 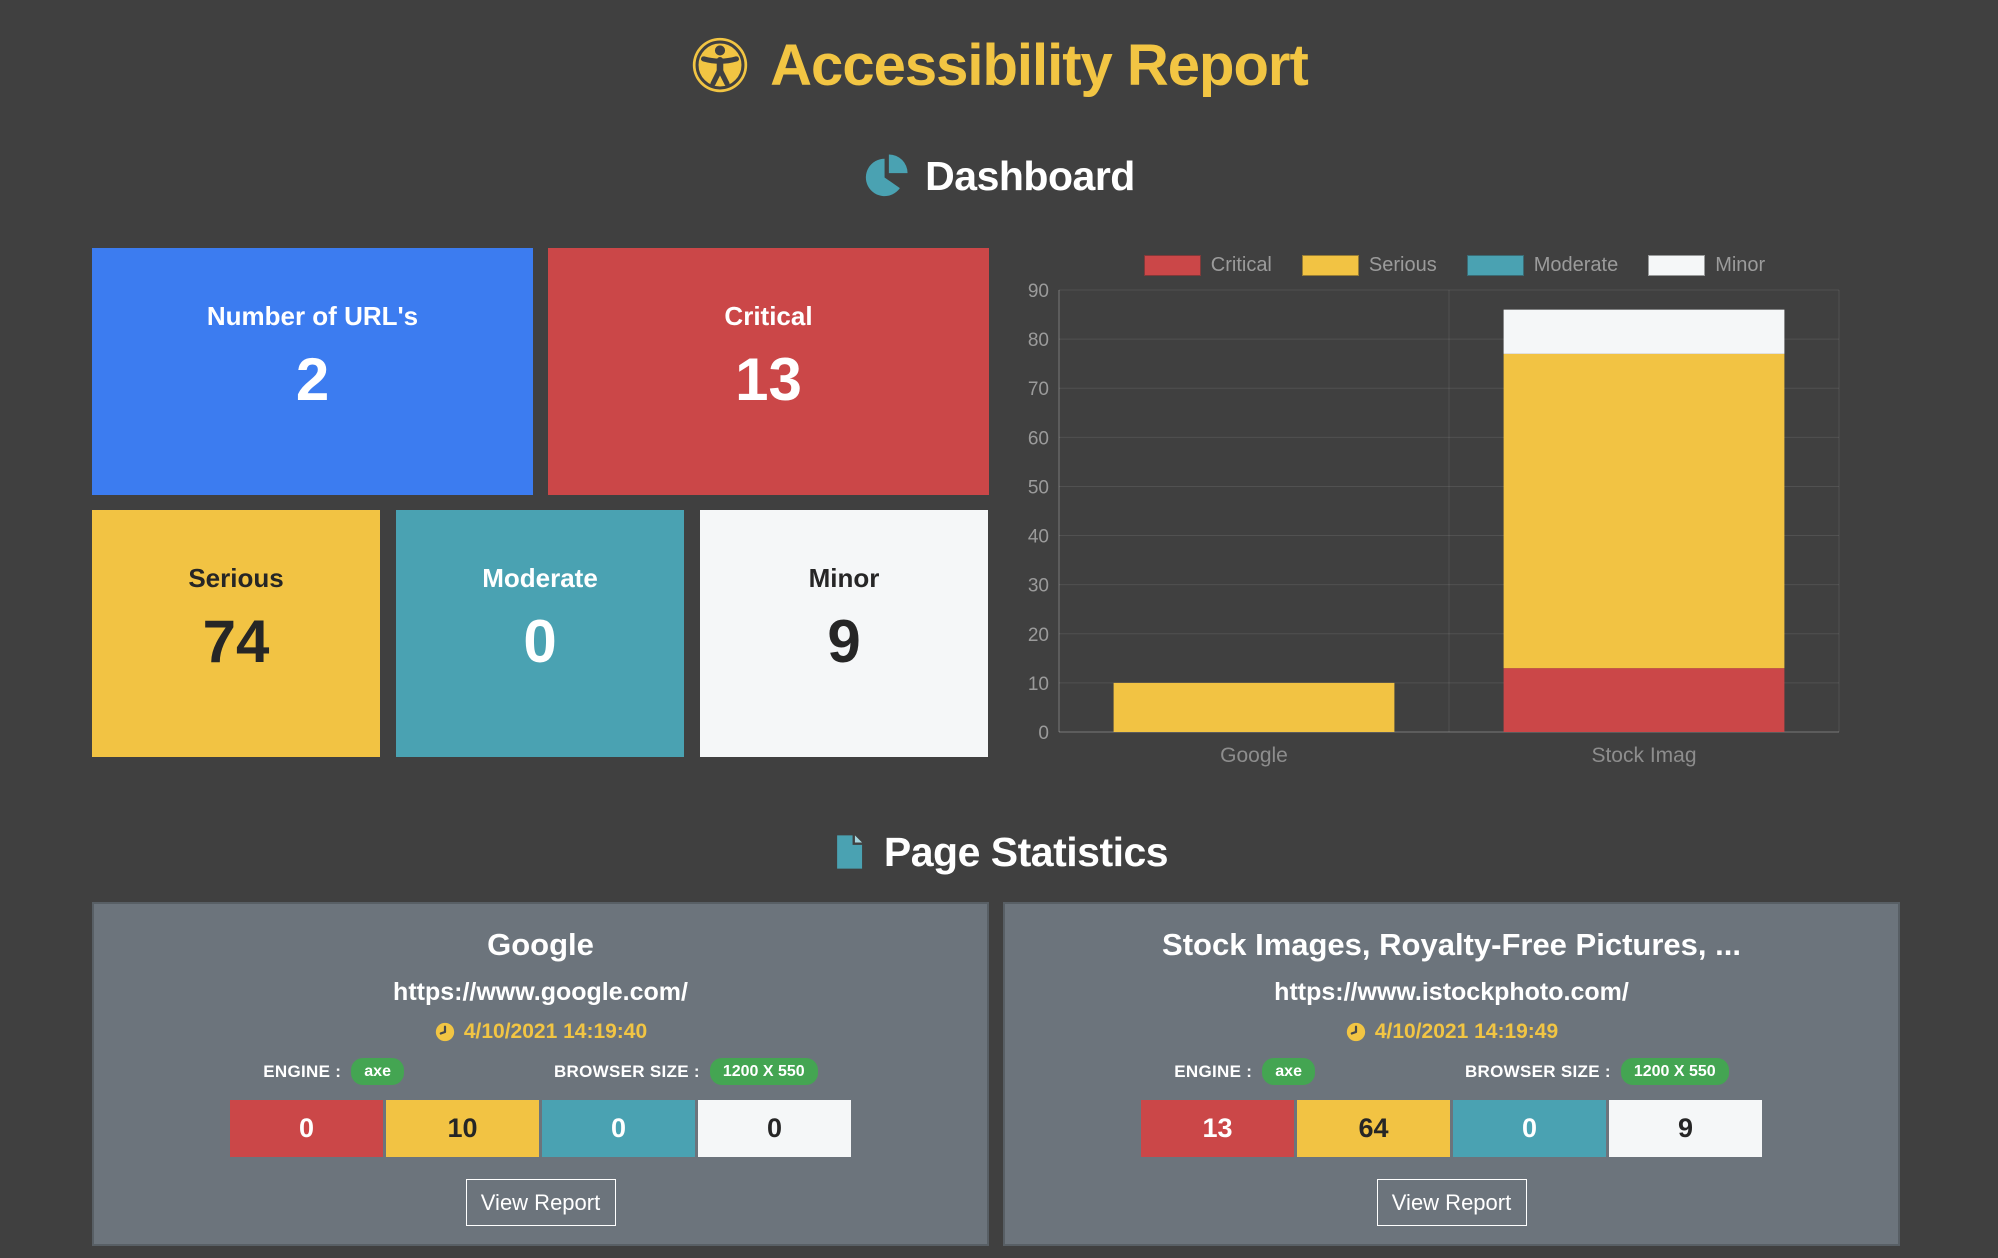 What do you see at coordinates (1241, 264) in the screenshot?
I see `legend-label: Critical` at bounding box center [1241, 264].